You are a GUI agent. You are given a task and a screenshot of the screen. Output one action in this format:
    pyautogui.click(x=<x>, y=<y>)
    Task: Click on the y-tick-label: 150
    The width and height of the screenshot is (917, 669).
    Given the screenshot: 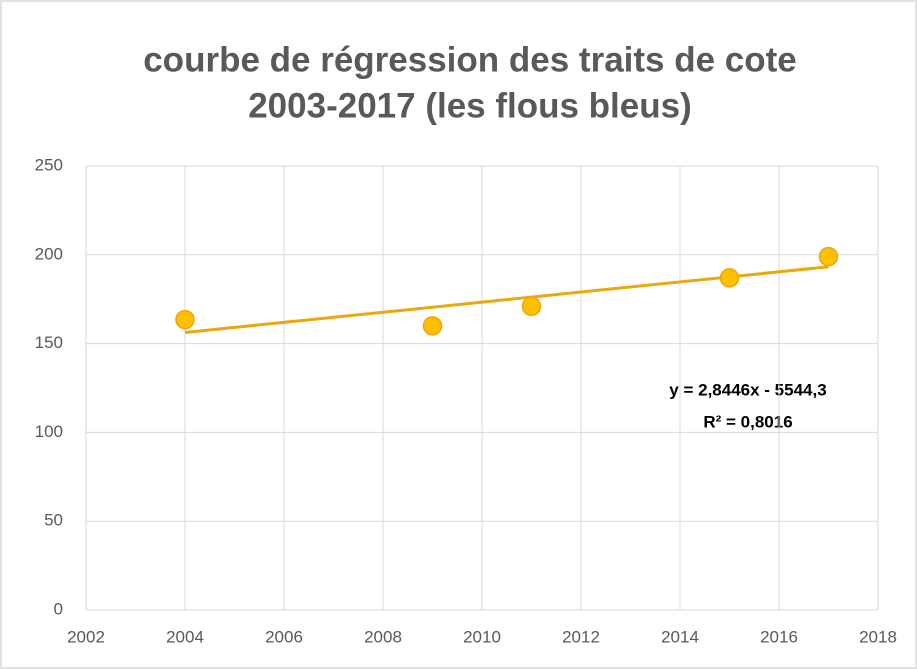 What is the action you would take?
    pyautogui.click(x=49, y=342)
    